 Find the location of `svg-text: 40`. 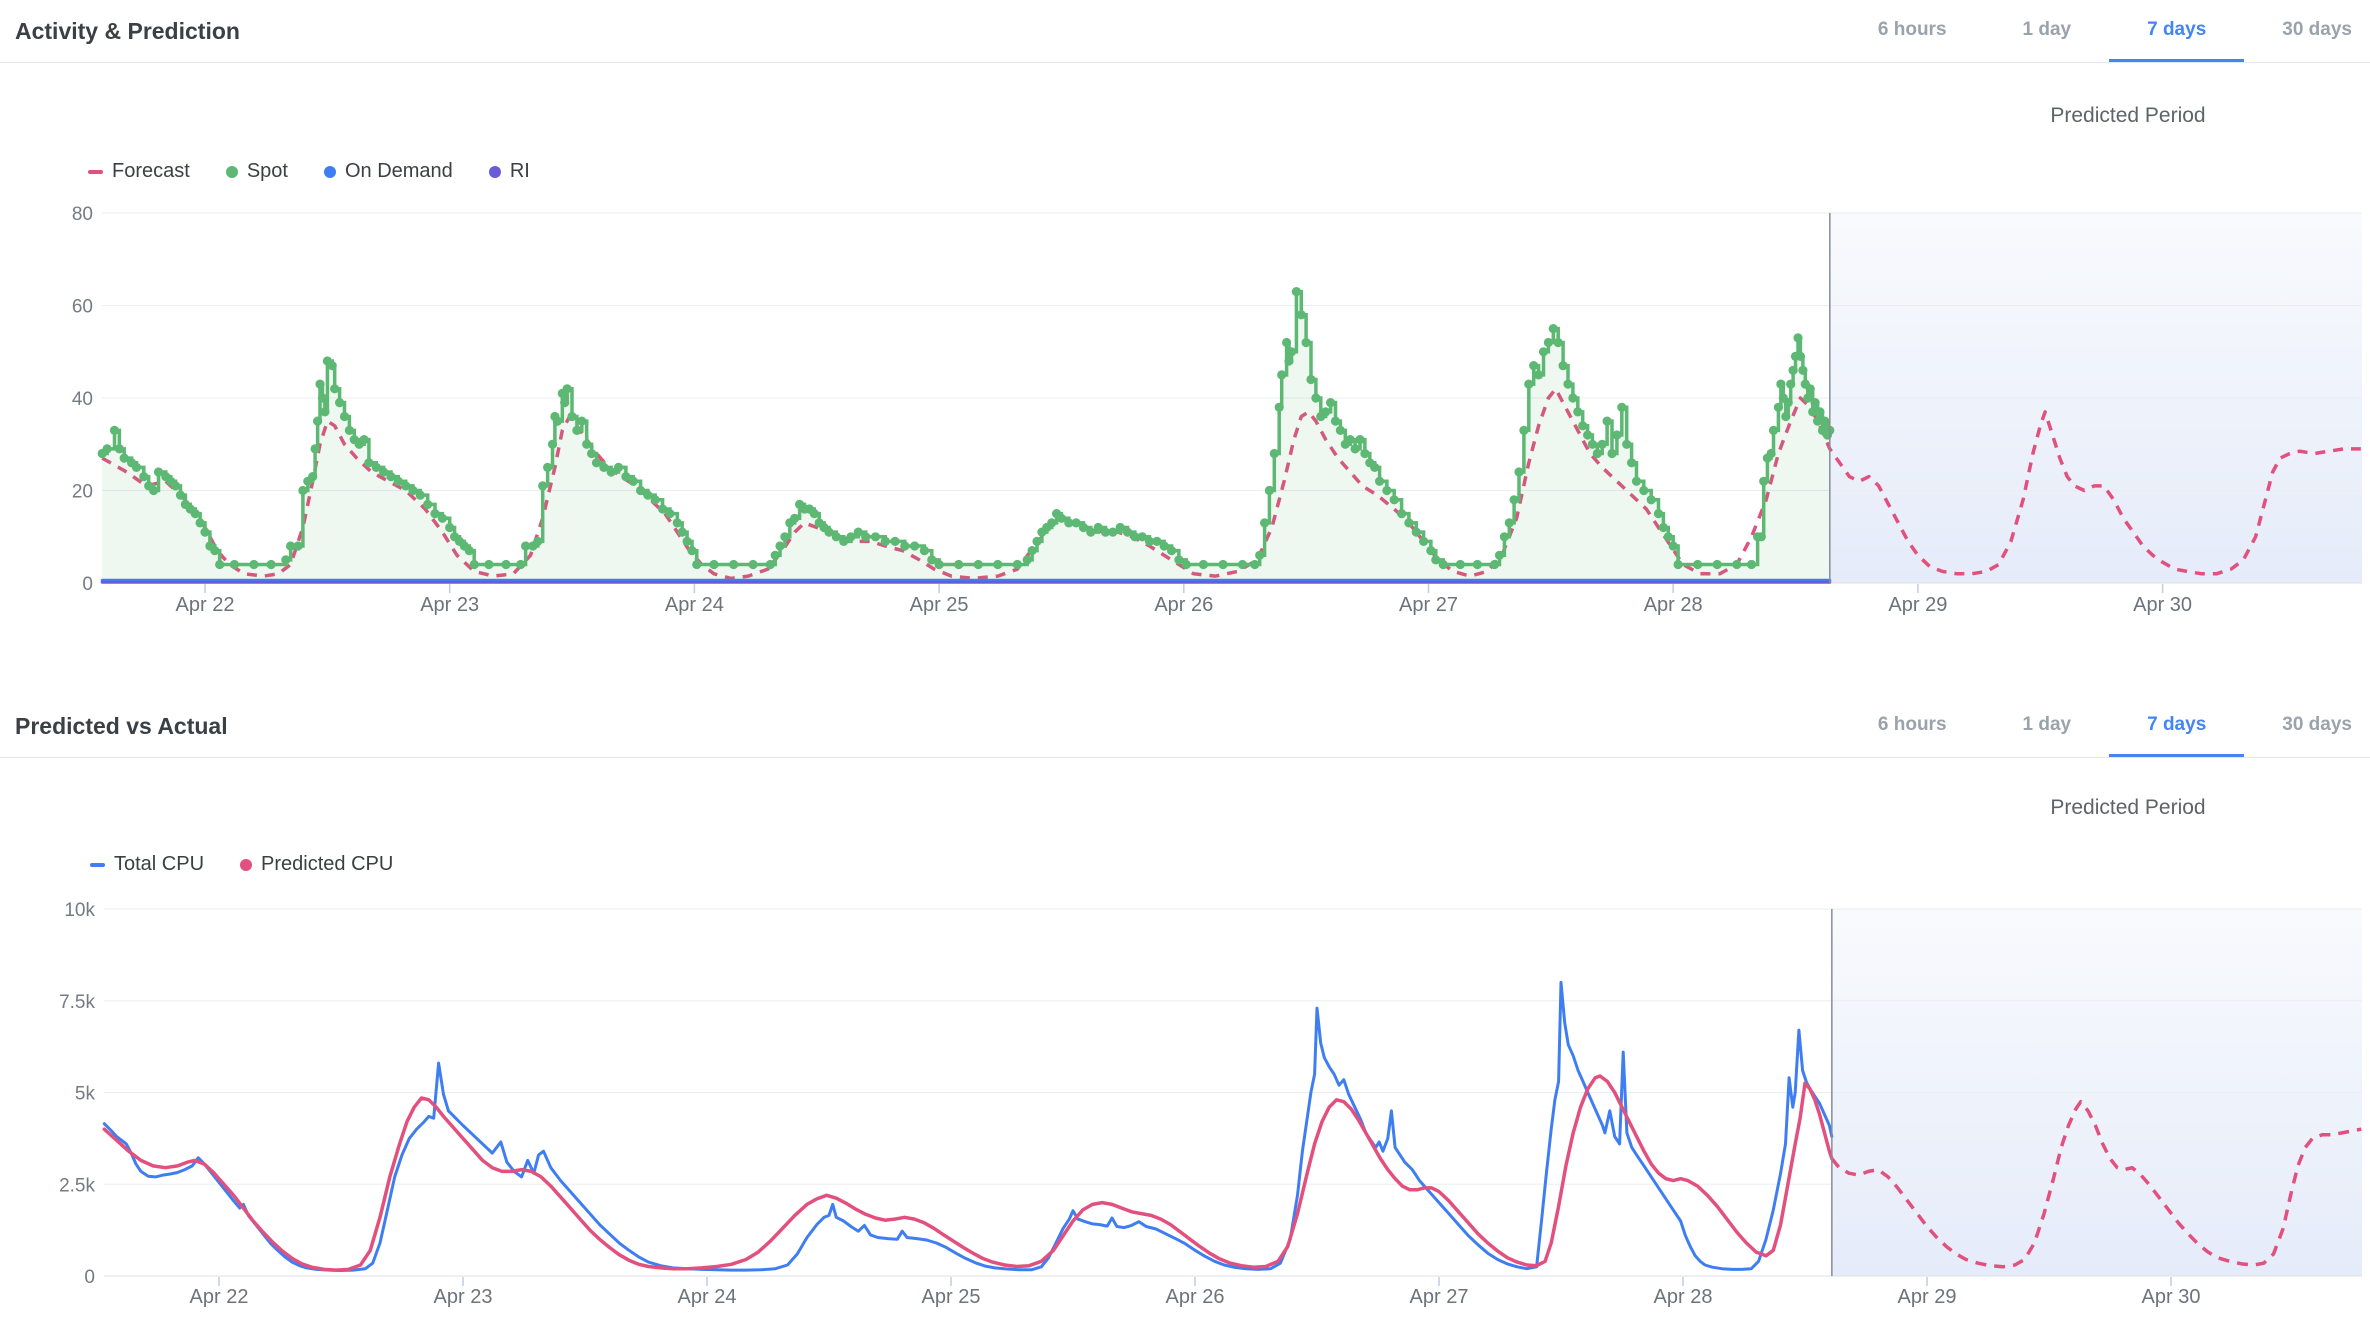

svg-text: 40 is located at coordinates (82, 399).